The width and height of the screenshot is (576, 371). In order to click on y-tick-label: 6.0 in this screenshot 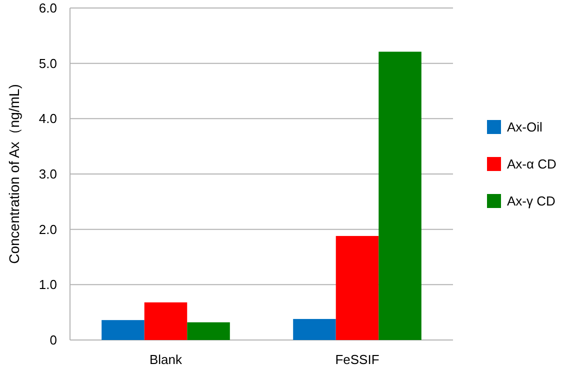, I will do `click(47, 8)`.